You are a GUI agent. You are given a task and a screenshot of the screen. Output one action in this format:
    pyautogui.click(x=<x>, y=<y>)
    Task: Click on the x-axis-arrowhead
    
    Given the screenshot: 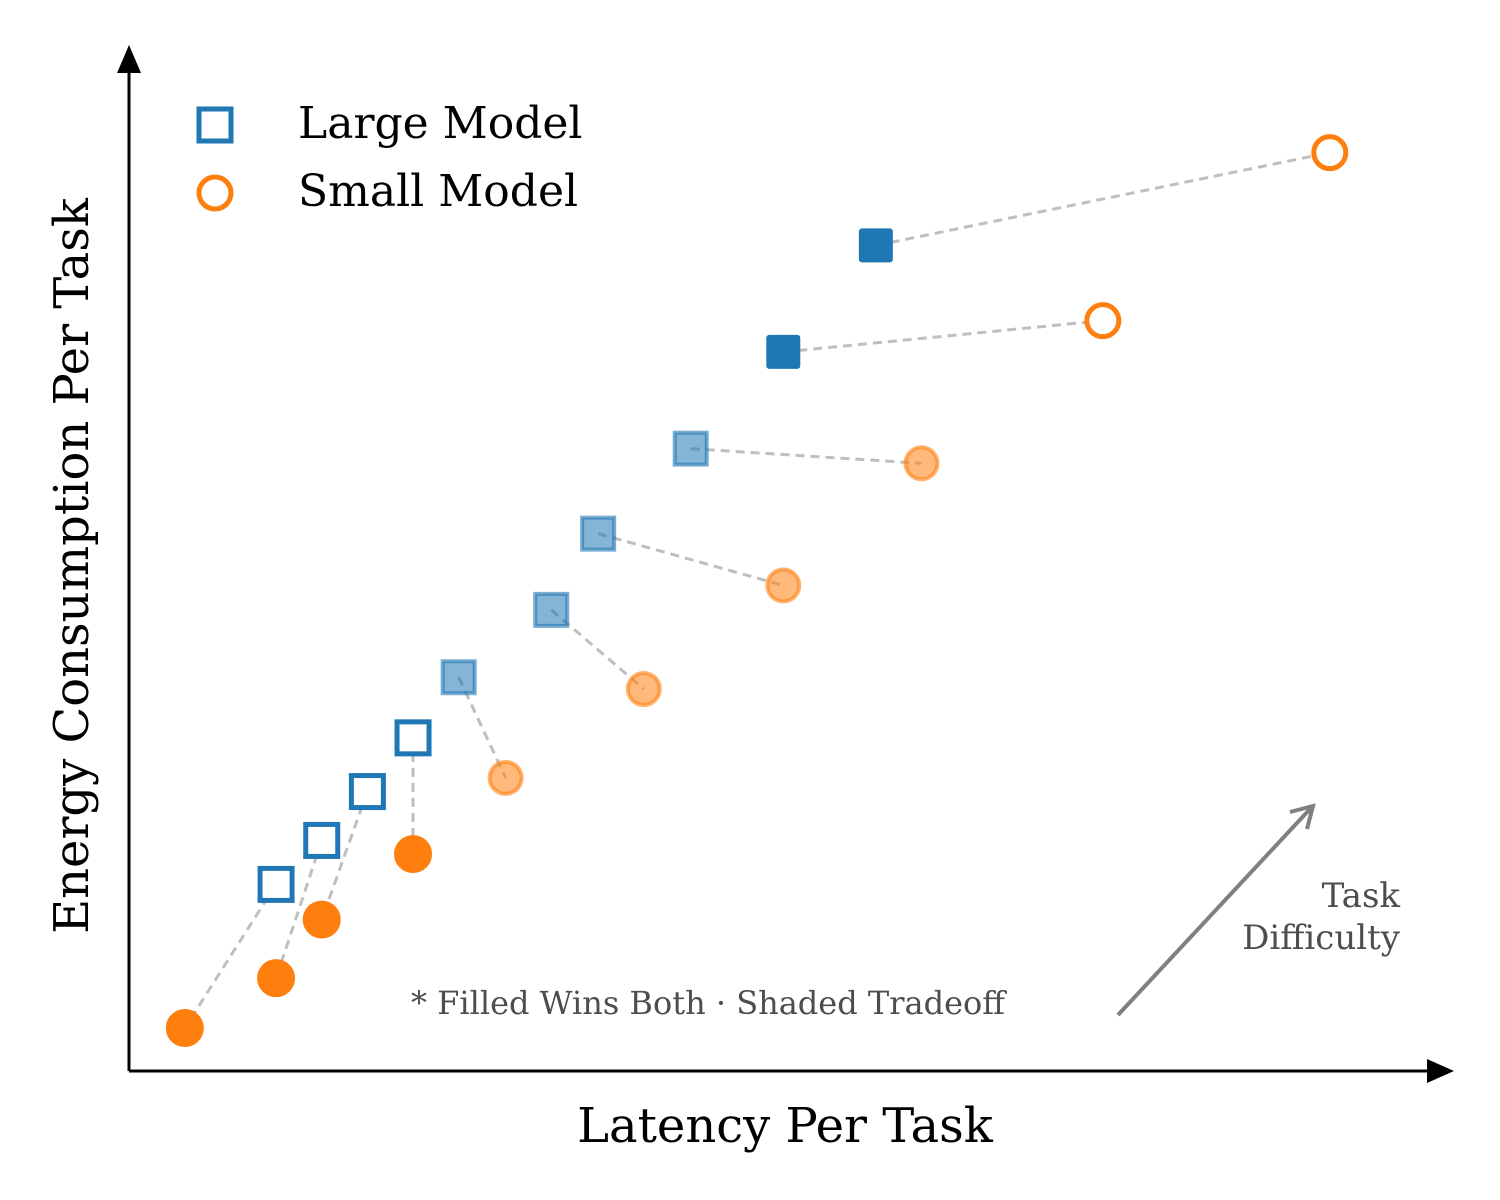 What is the action you would take?
    pyautogui.click(x=1440, y=1071)
    